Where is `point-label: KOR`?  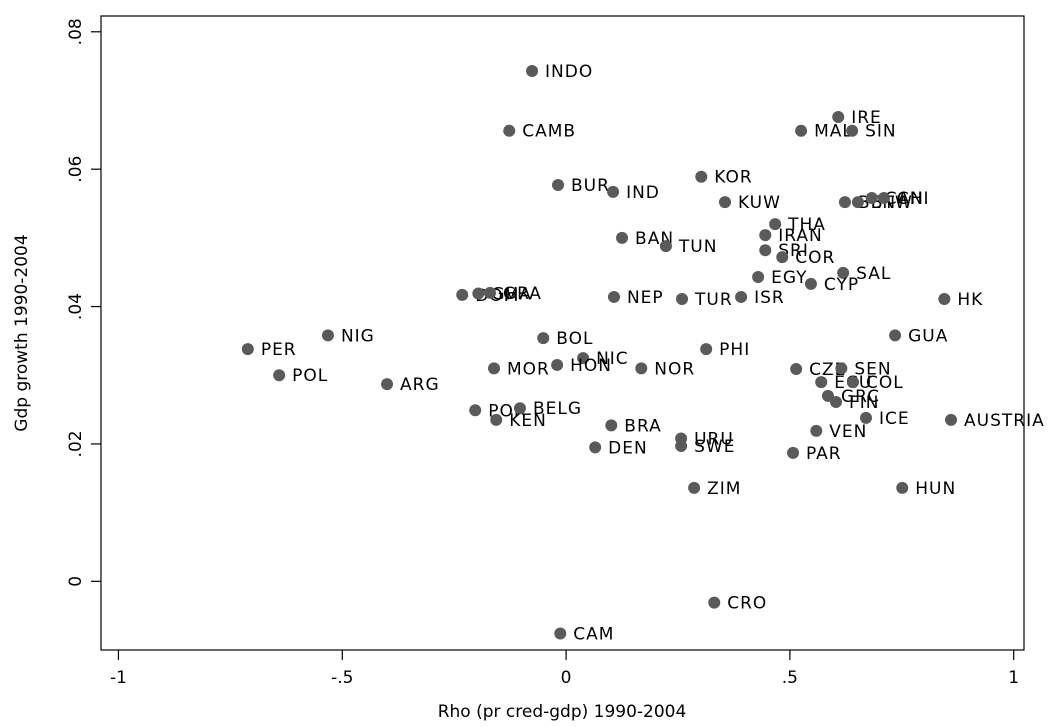
point-label: KOR is located at coordinates (733, 178).